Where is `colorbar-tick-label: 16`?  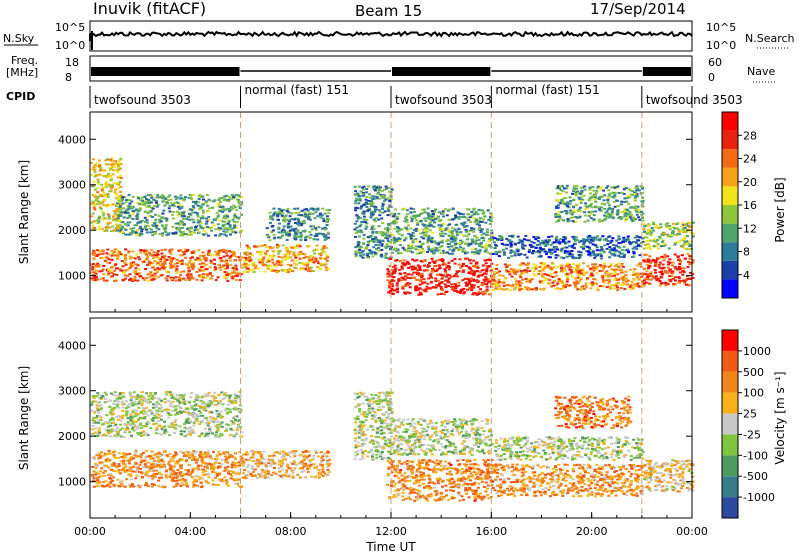 colorbar-tick-label: 16 is located at coordinates (750, 205).